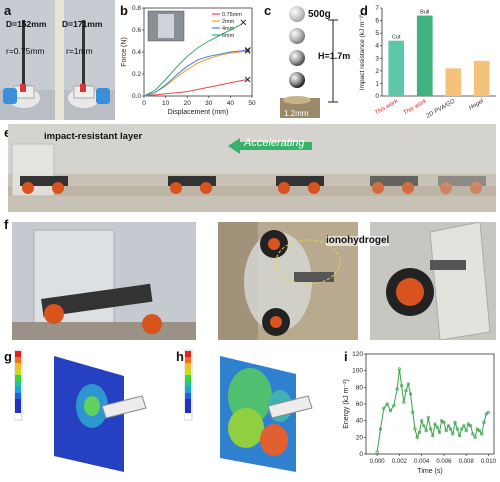 Image resolution: width=500 pixels, height=482 pixels. What do you see at coordinates (228, 22) in the screenshot?
I see `legend-label: 2mm` at bounding box center [228, 22].